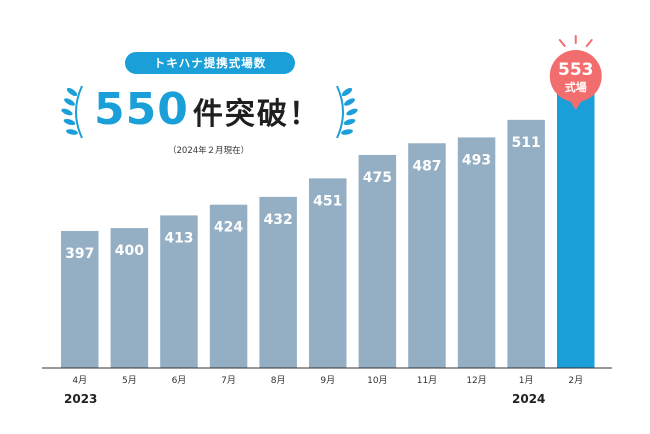 This screenshot has height=434, width=650. What do you see at coordinates (256, 114) in the screenshot?
I see `headline-text: 件突破！` at bounding box center [256, 114].